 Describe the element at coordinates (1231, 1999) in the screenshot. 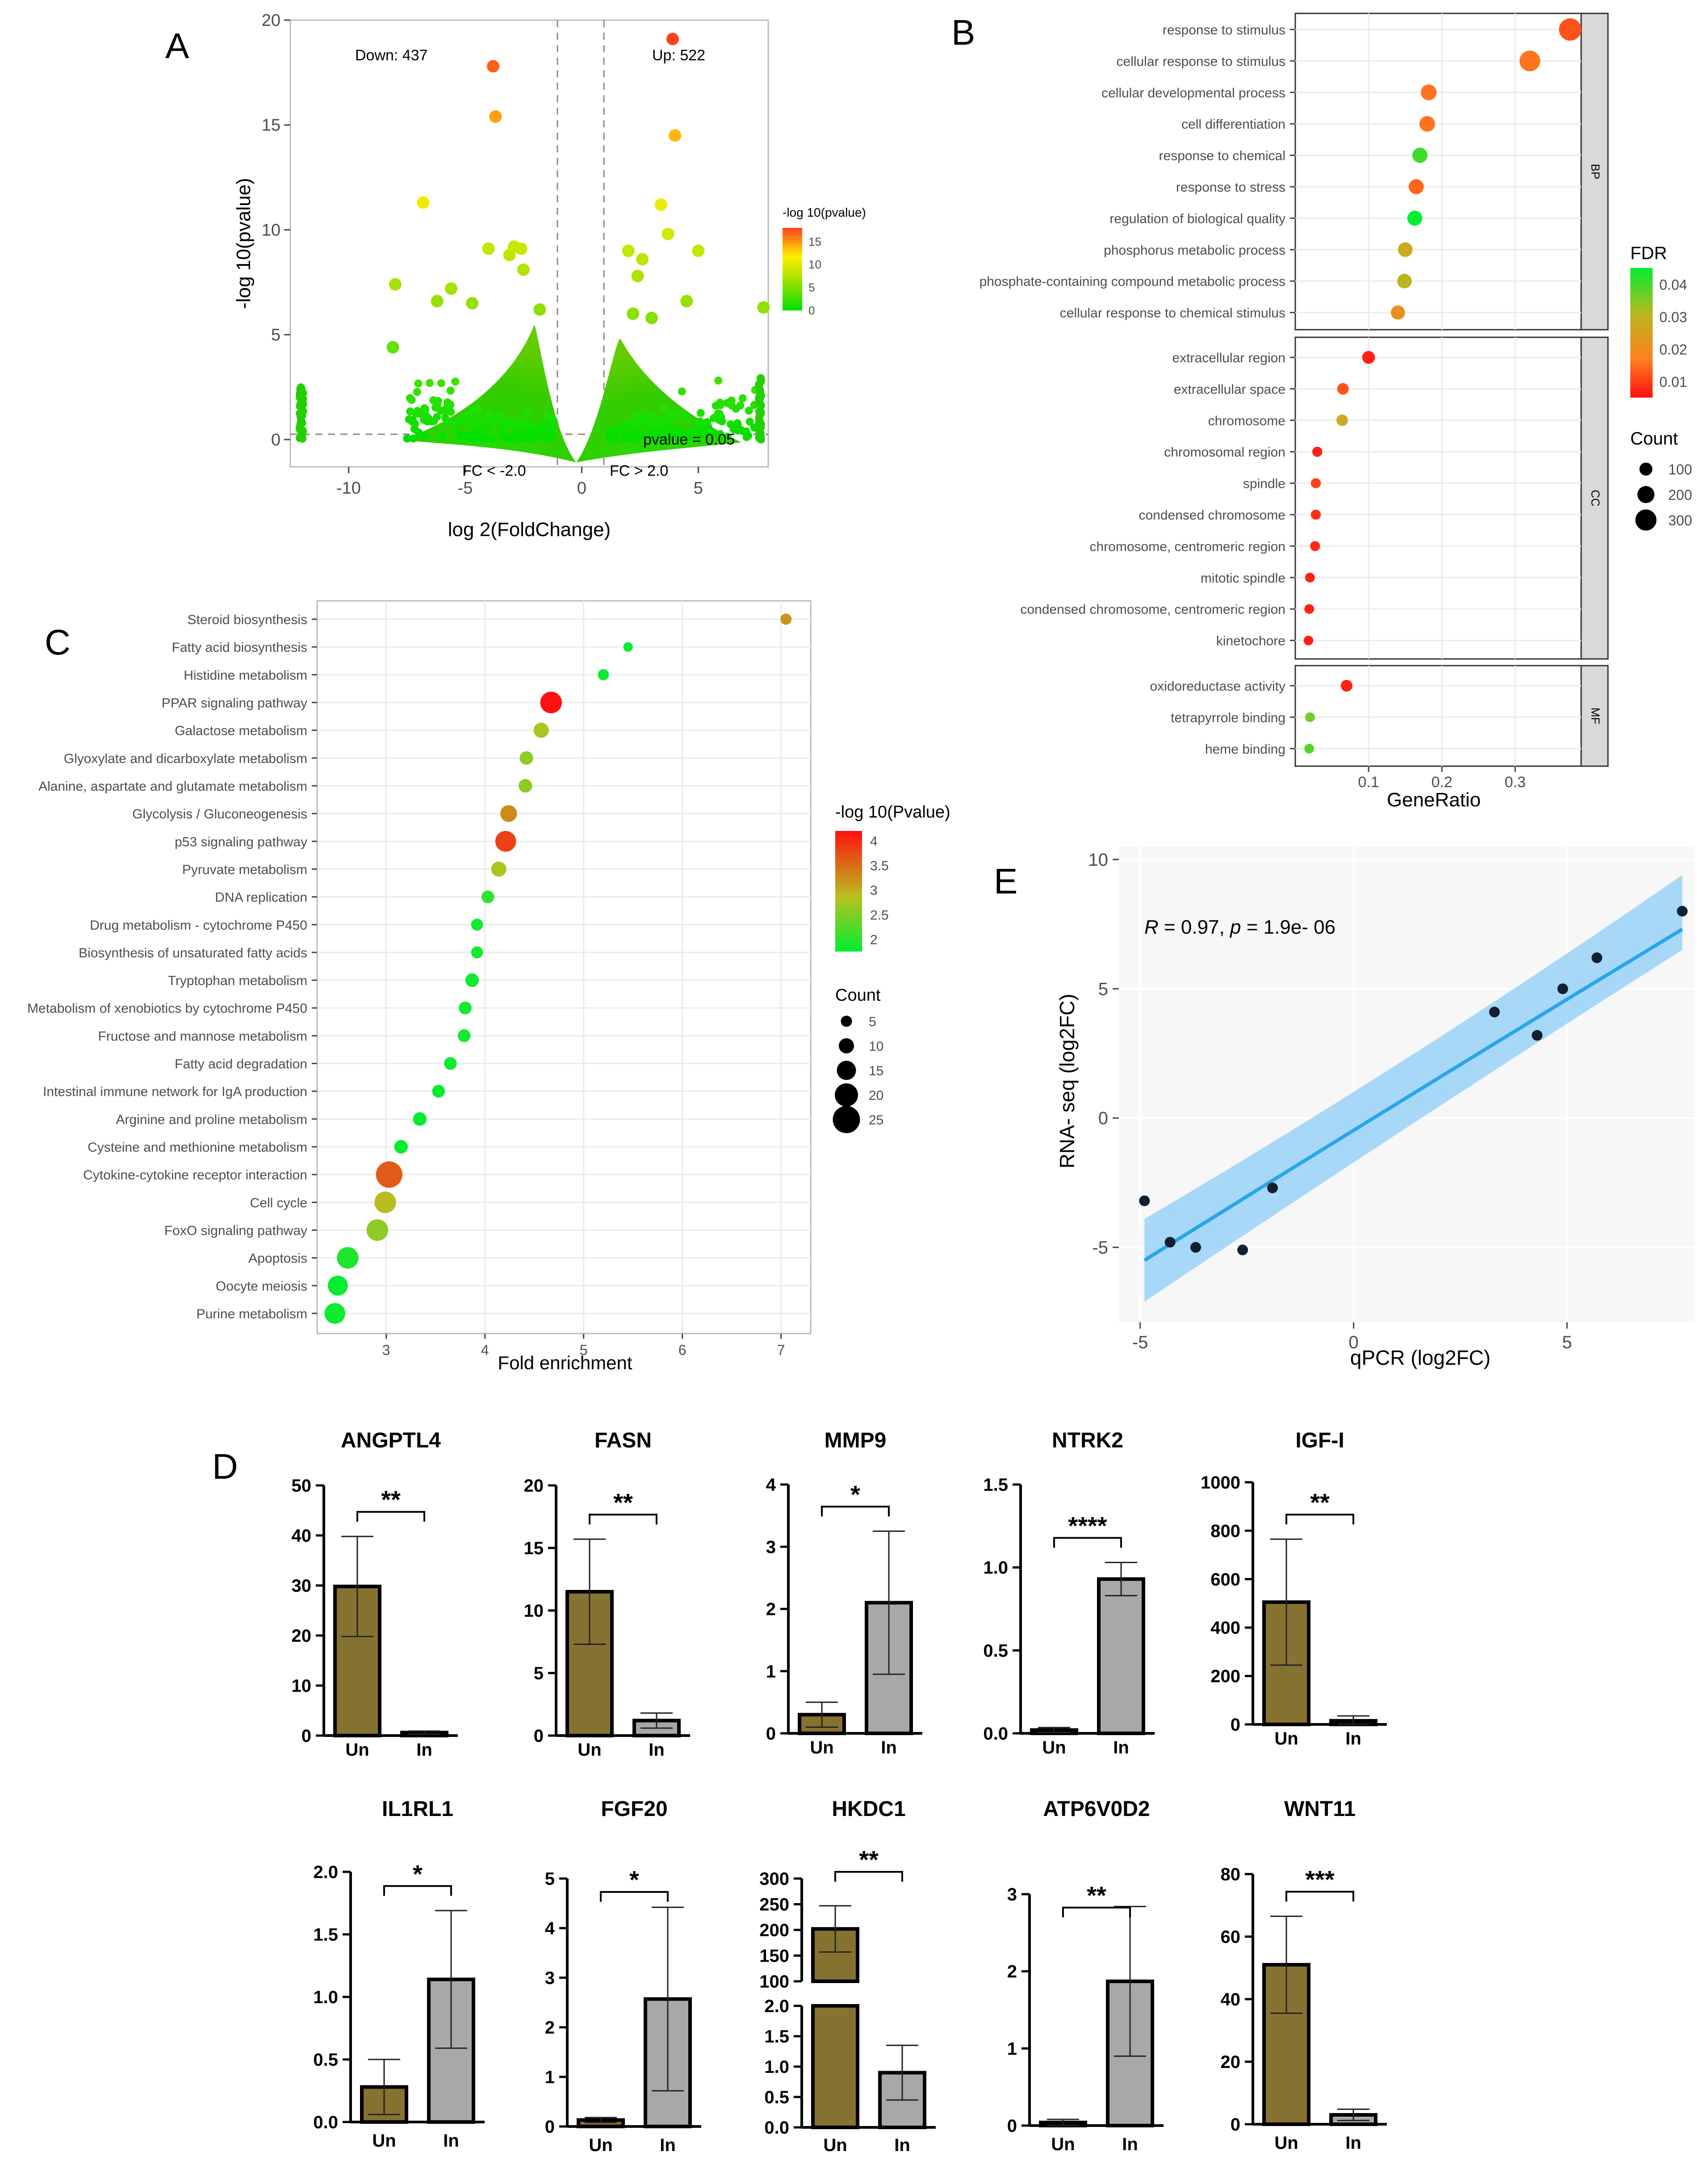

I see `bar-y-tick-label: 40` at that location.